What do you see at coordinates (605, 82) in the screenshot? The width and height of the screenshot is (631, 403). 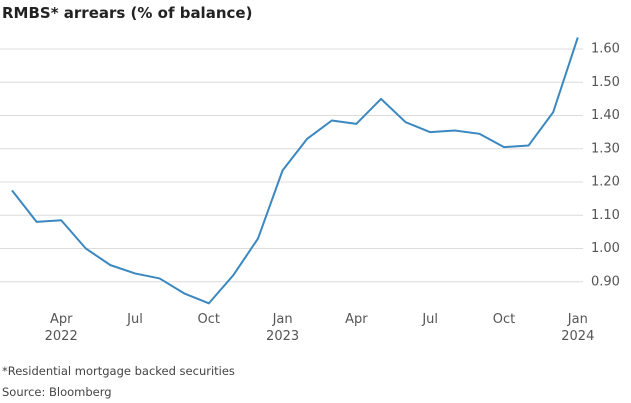 I see `y-tick-label: 1.50` at bounding box center [605, 82].